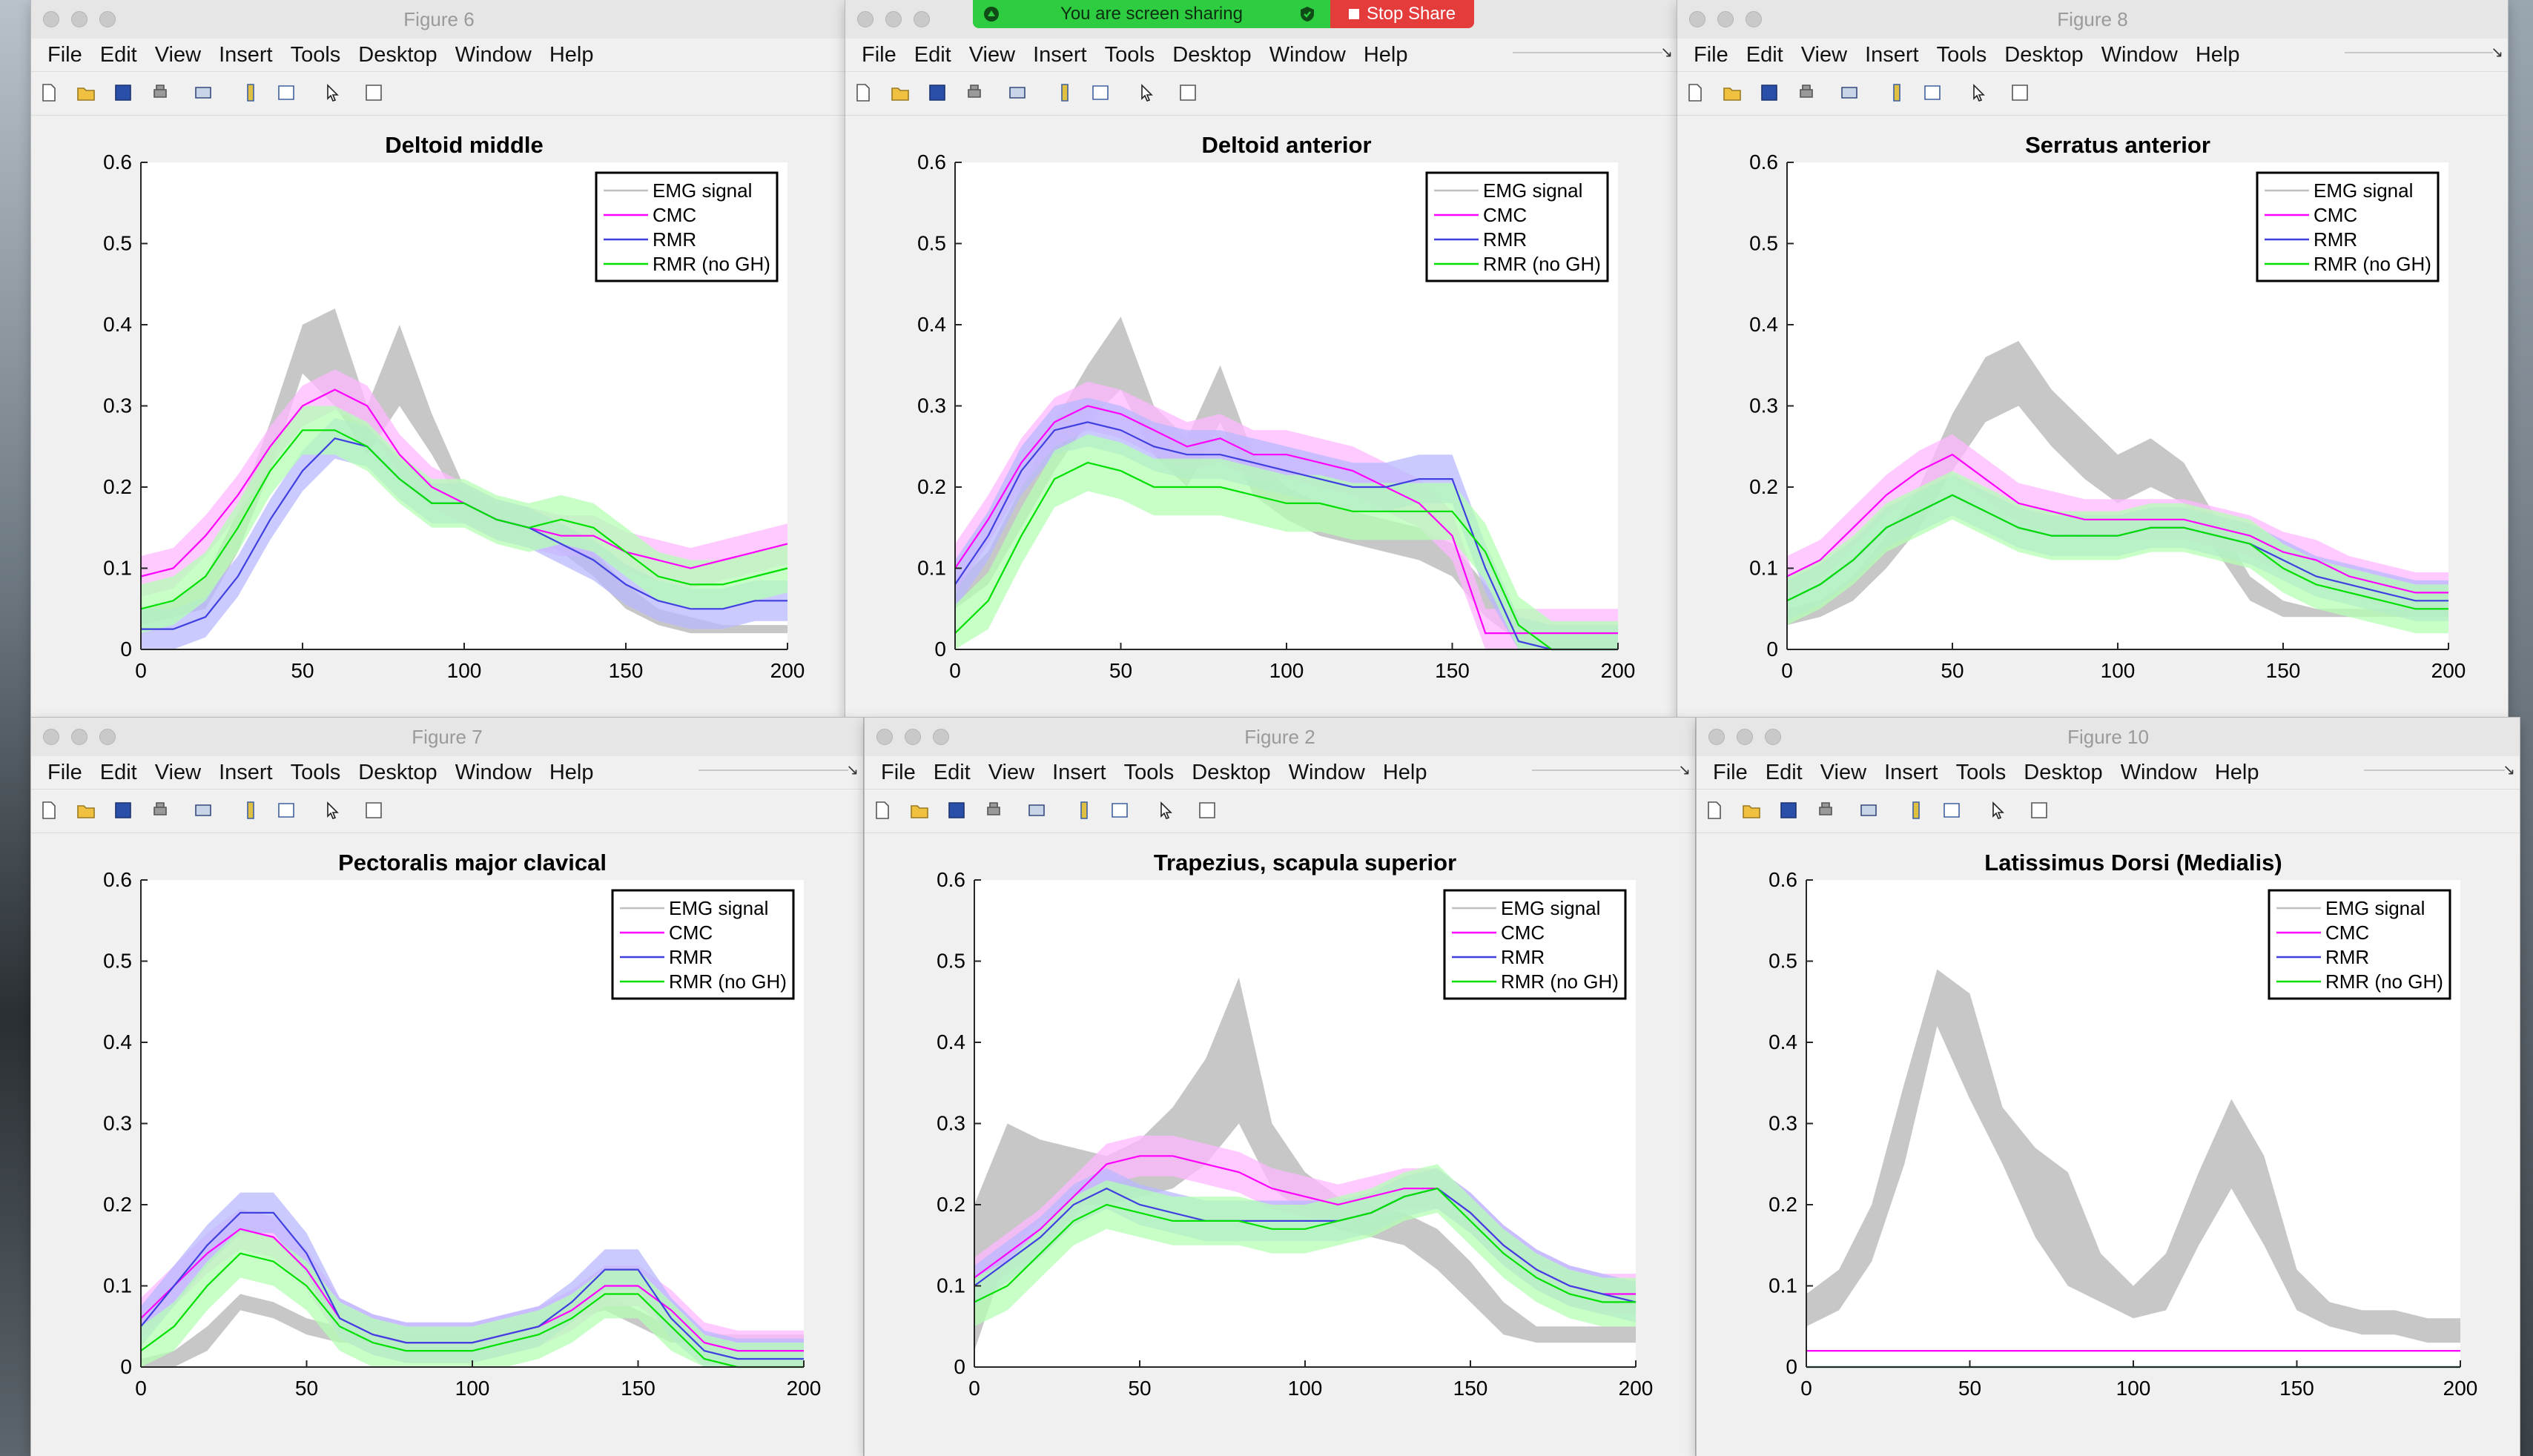  Describe the element at coordinates (439, 19) in the screenshot. I see `window-titlebar: Figure 6` at that location.